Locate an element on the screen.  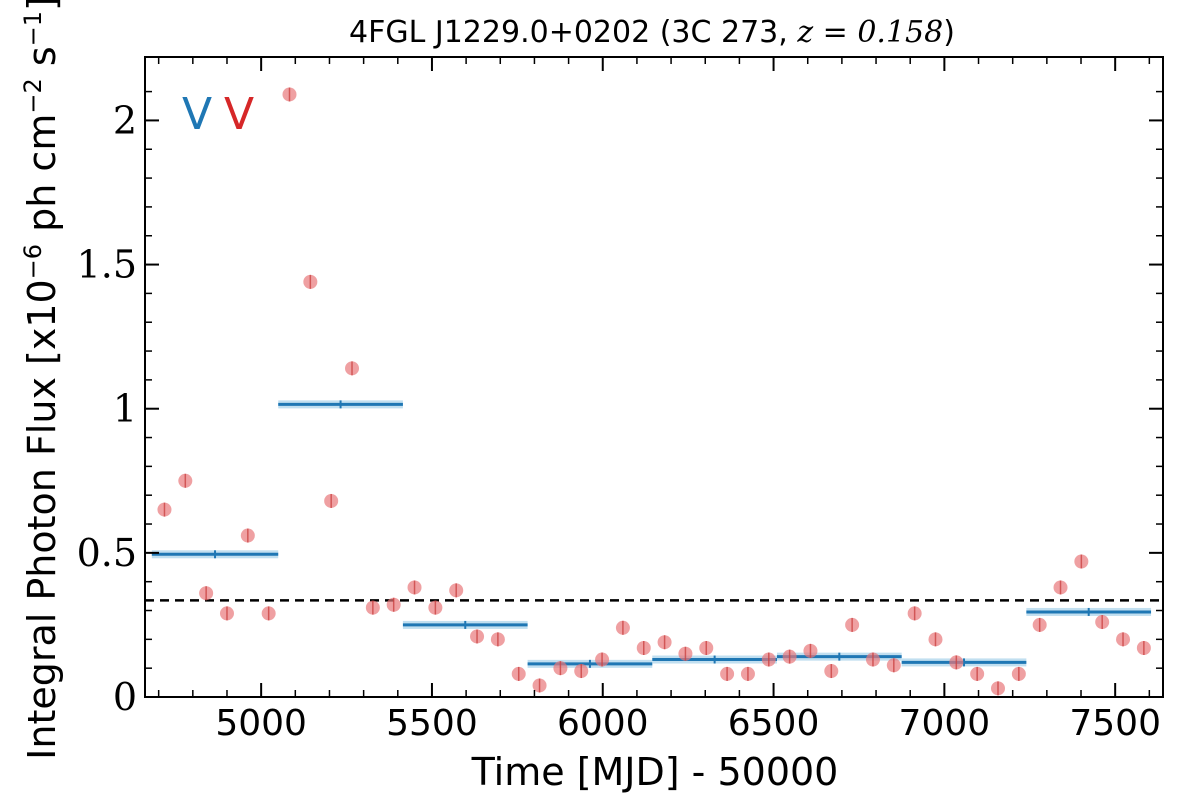
y-axis-label-close: ] is located at coordinates (42, 5).